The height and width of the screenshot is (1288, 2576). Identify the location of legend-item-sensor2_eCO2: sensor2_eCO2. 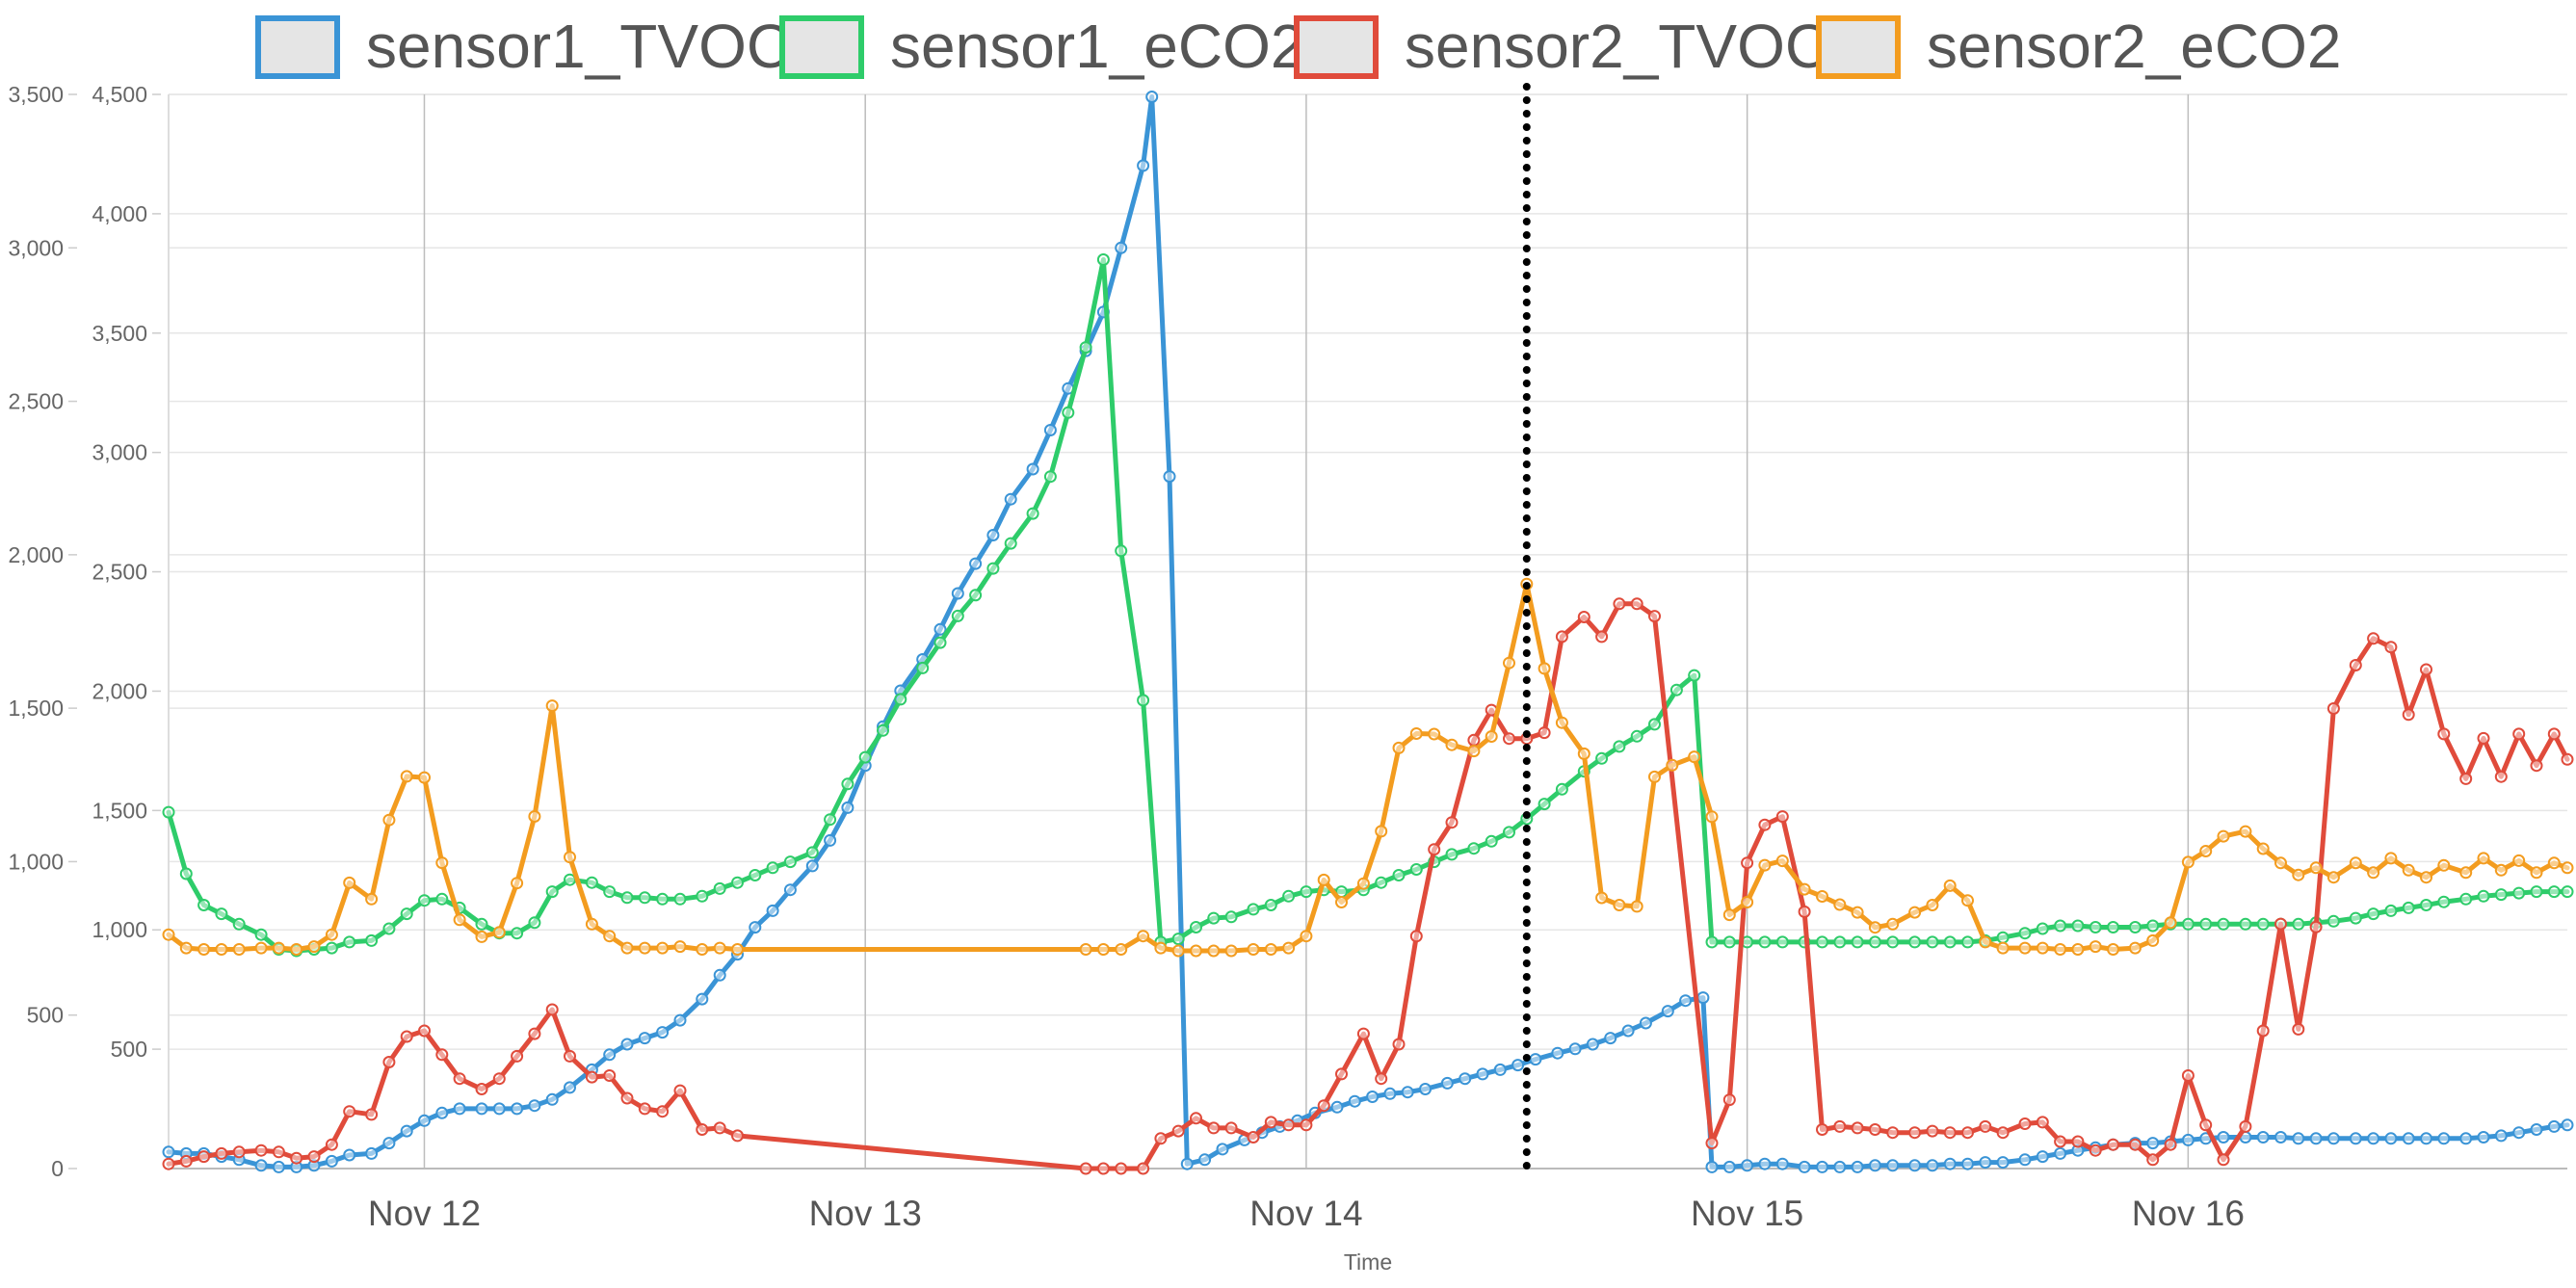
(2078, 46).